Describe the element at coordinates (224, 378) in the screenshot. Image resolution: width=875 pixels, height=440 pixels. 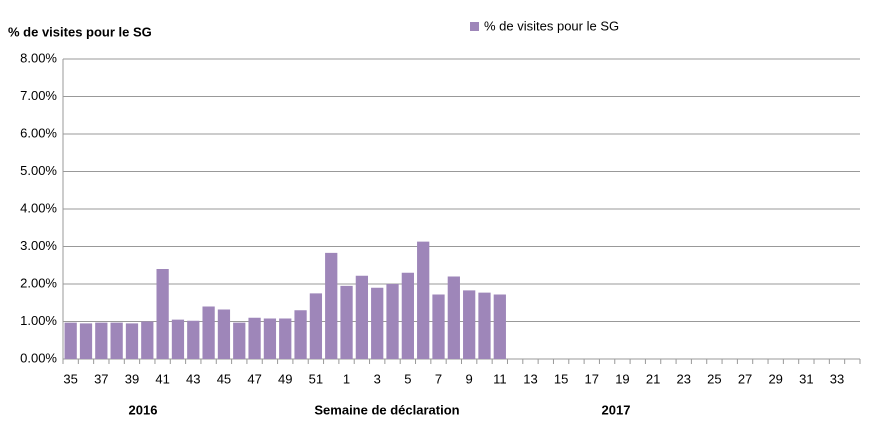
I see `x-tick-label: 45` at that location.